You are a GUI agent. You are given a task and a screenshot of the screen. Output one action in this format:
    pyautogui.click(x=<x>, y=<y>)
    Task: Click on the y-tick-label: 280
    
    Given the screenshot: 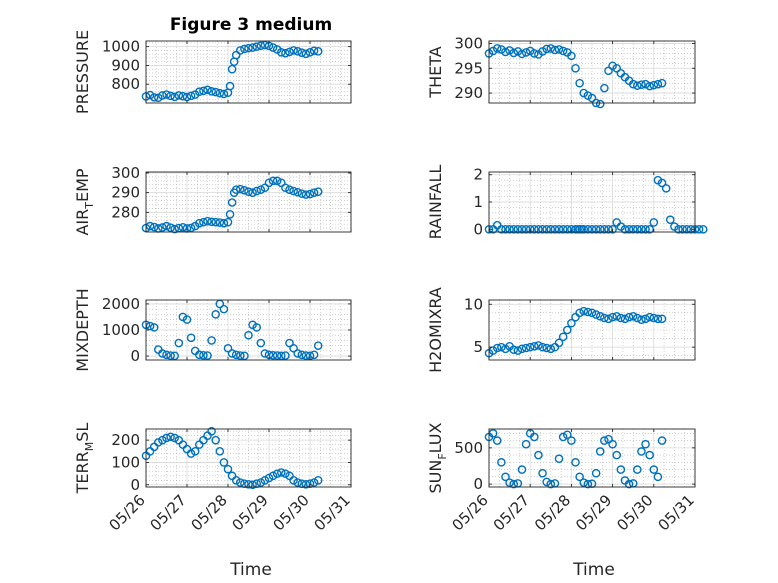 What is the action you would take?
    pyautogui.click(x=125, y=212)
    